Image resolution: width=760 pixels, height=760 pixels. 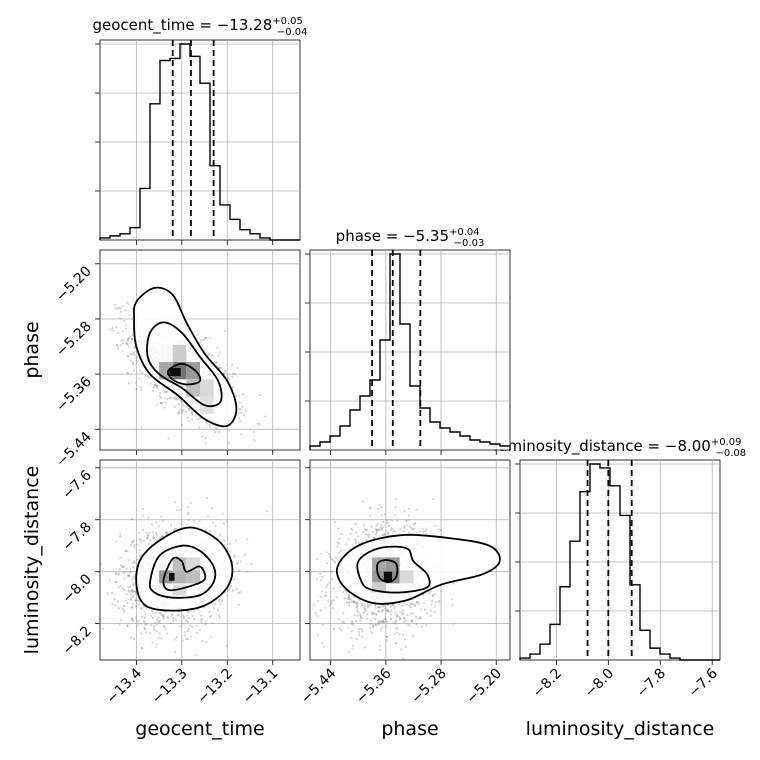 I want to click on x-tick-label: −5.28, so click(x=429, y=687).